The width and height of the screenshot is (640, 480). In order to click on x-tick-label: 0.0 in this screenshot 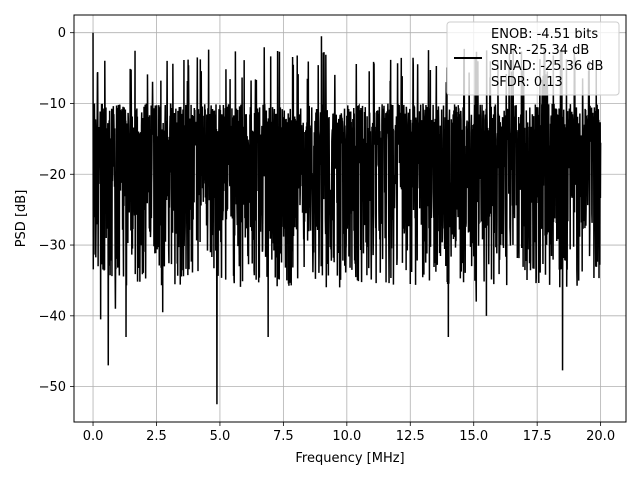, I will do `click(93, 436)`.